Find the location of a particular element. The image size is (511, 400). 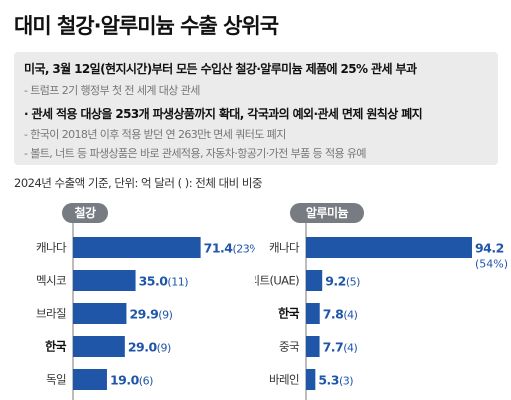

value-number: 94.2 is located at coordinates (489, 248).